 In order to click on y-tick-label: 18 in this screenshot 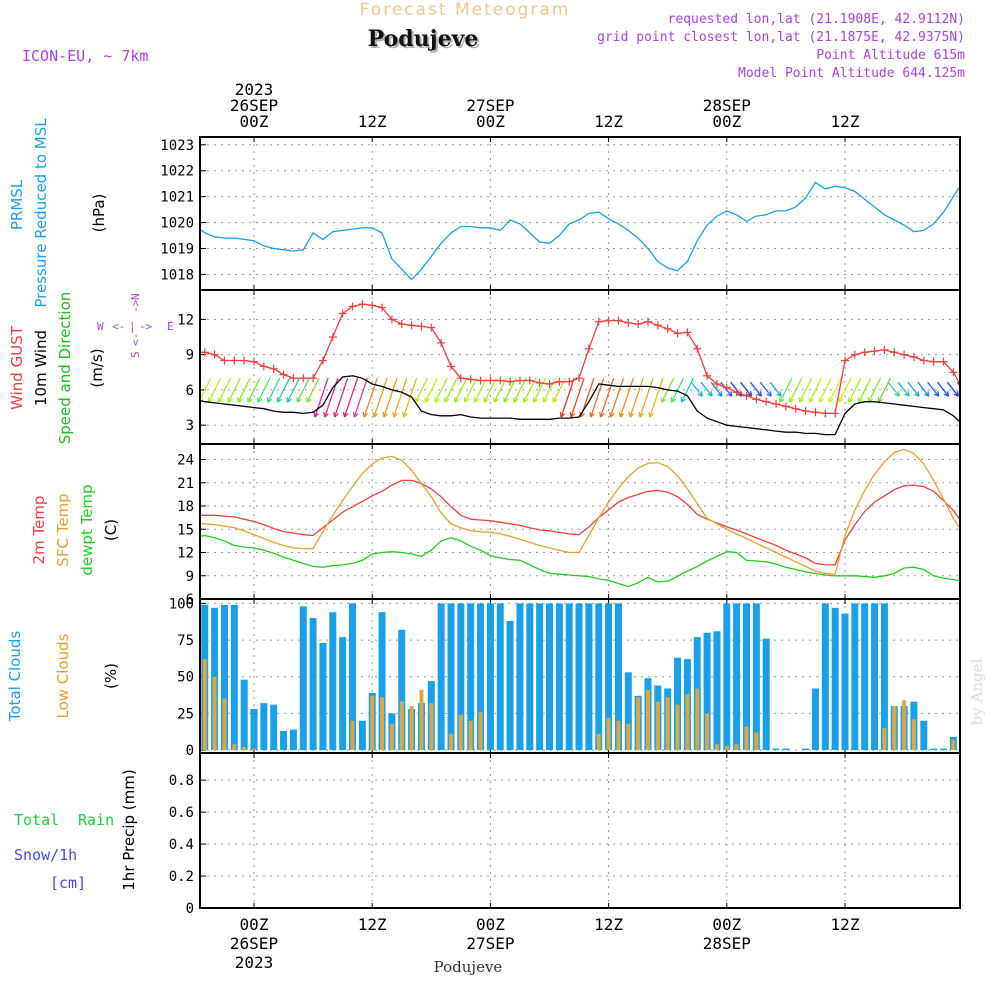, I will do `click(185, 507)`.